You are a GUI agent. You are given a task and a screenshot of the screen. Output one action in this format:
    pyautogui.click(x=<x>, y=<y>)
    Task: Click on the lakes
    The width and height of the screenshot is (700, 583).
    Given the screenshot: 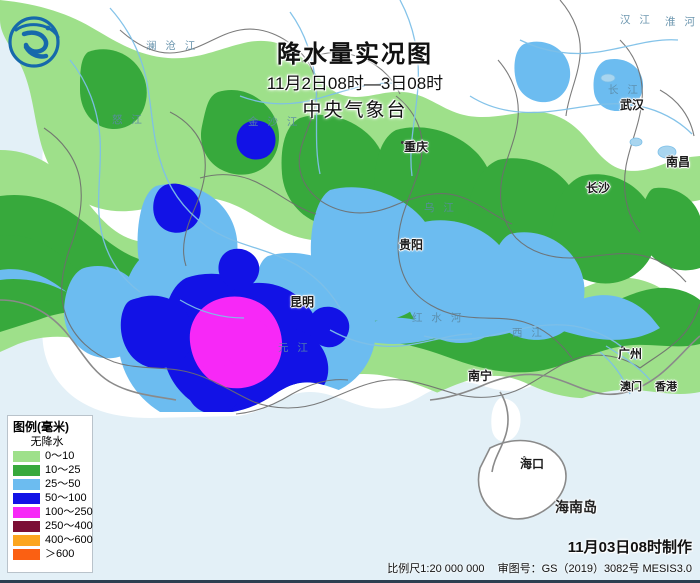 What is the action you would take?
    pyautogui.click(x=638, y=116)
    